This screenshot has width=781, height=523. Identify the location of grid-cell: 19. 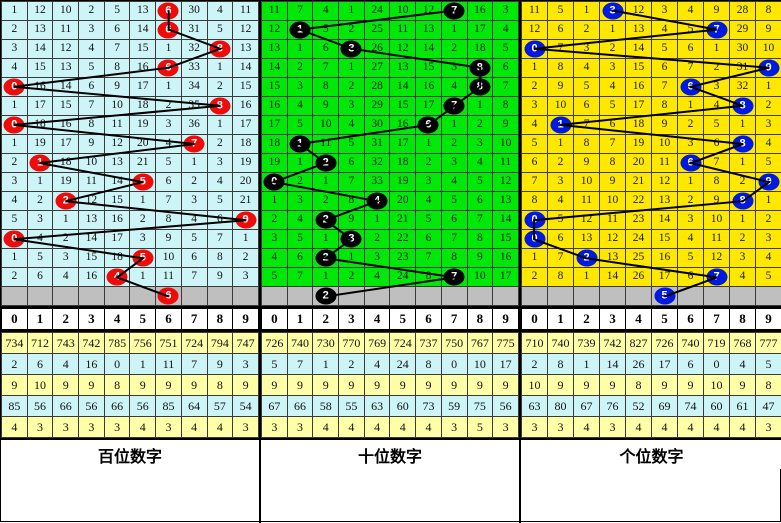
(275, 163).